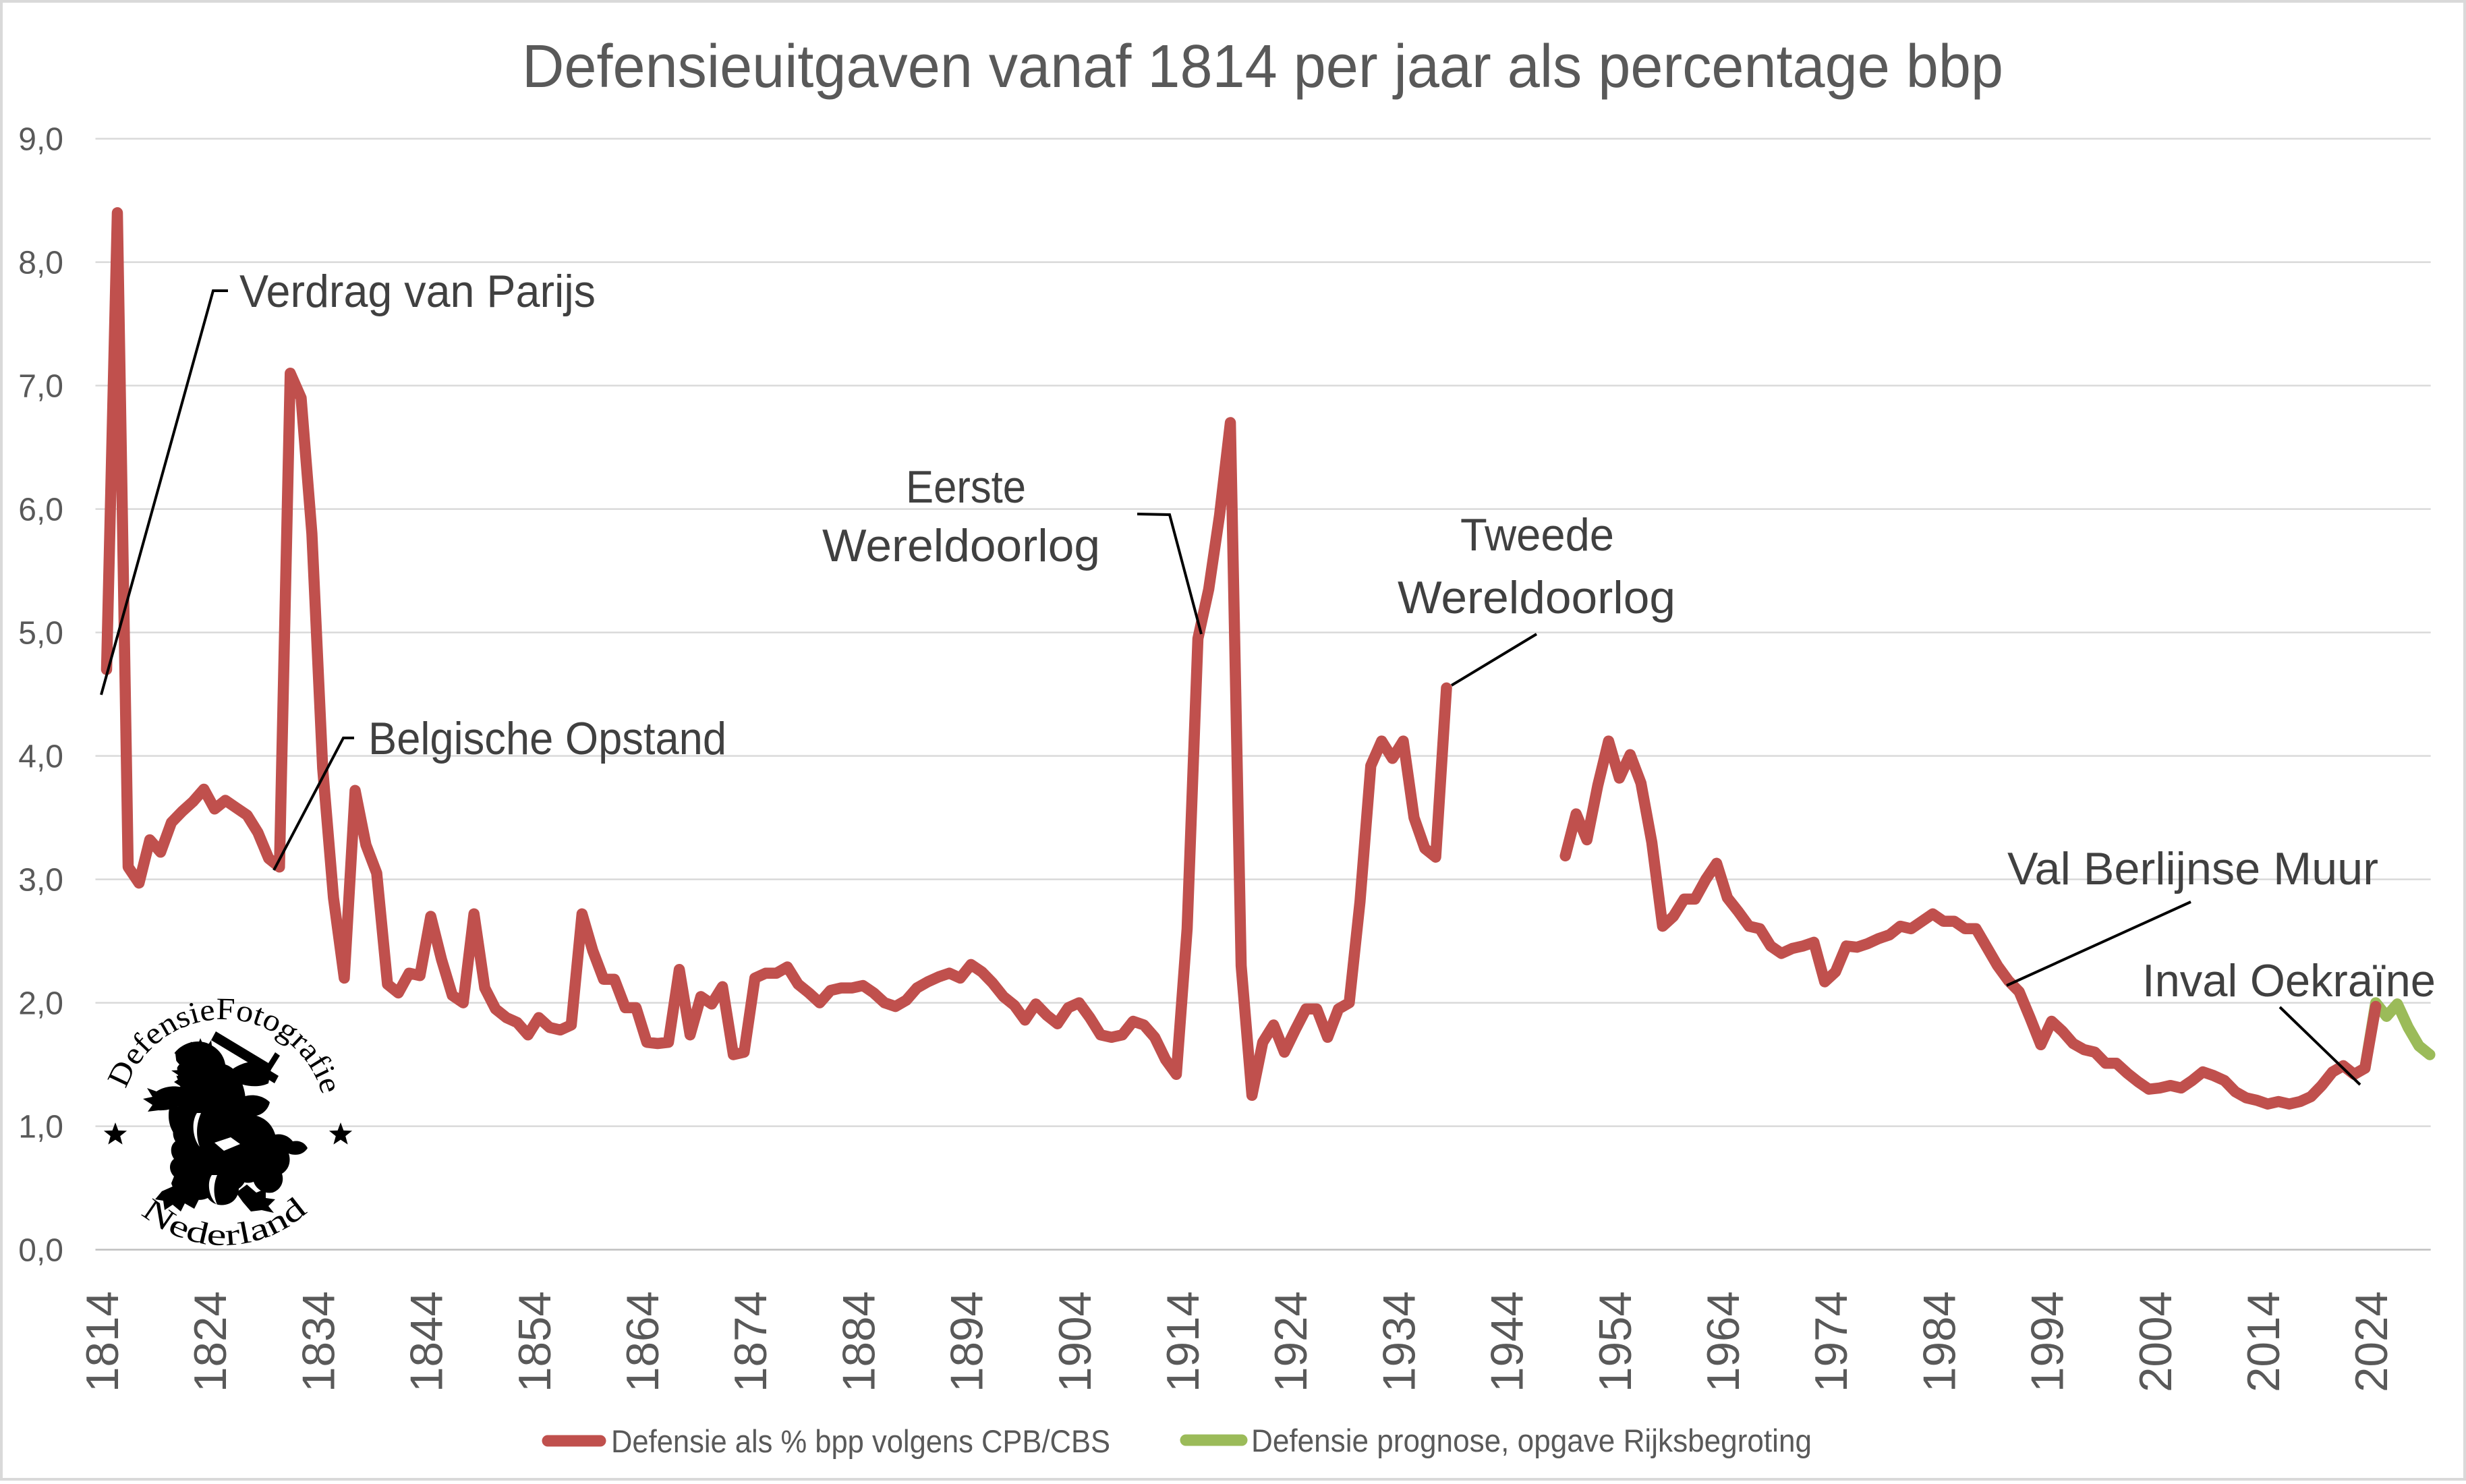 The width and height of the screenshot is (2466, 1484). Describe the element at coordinates (547, 739) in the screenshot. I see `svg-text: Belgische Opstand` at that location.